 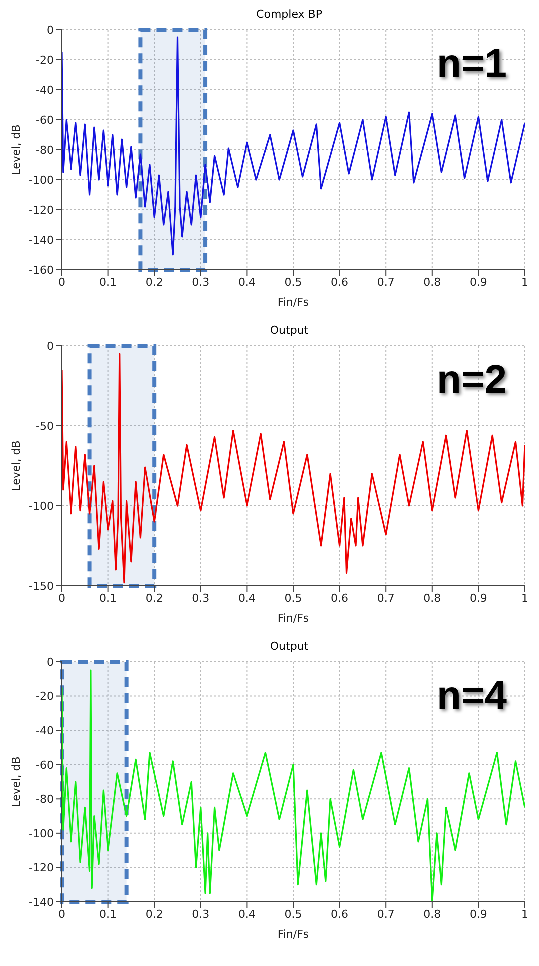 I want to click on annotation: n=4, so click(x=471, y=696).